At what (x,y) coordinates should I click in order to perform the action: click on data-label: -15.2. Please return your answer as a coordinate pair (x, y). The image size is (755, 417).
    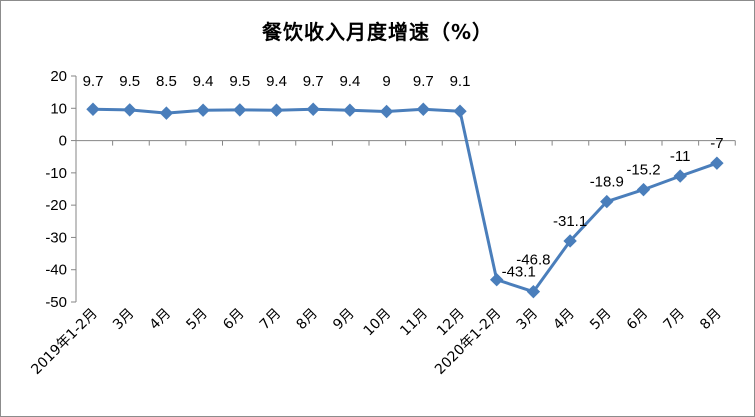
    Looking at the image, I should click on (643, 170).